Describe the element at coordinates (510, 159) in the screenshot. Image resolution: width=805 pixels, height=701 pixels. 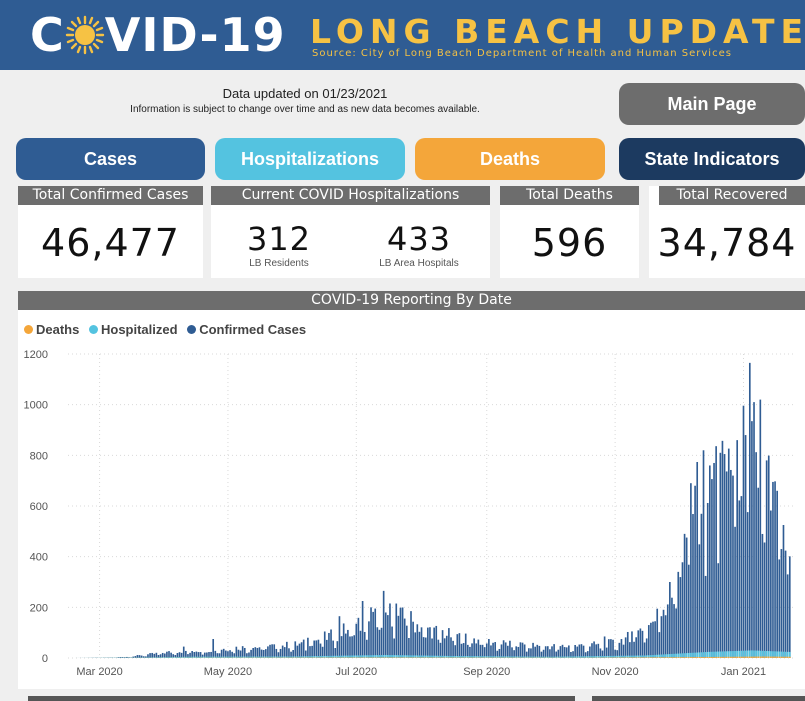
I see `deaths-button: Deaths` at that location.